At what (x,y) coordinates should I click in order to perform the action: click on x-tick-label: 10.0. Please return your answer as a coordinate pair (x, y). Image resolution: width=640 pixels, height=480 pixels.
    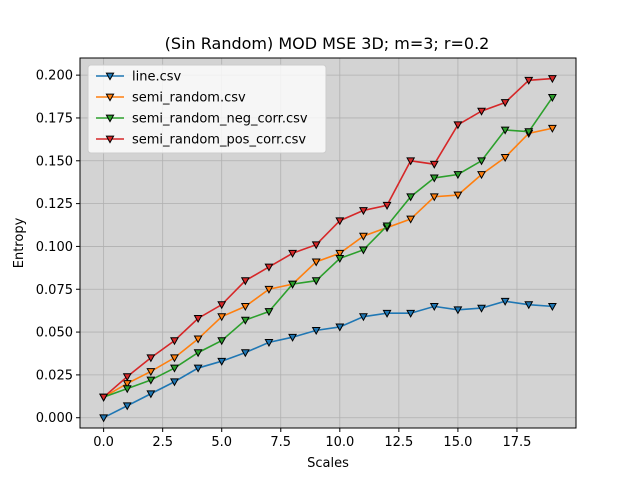
    Looking at the image, I should click on (339, 442).